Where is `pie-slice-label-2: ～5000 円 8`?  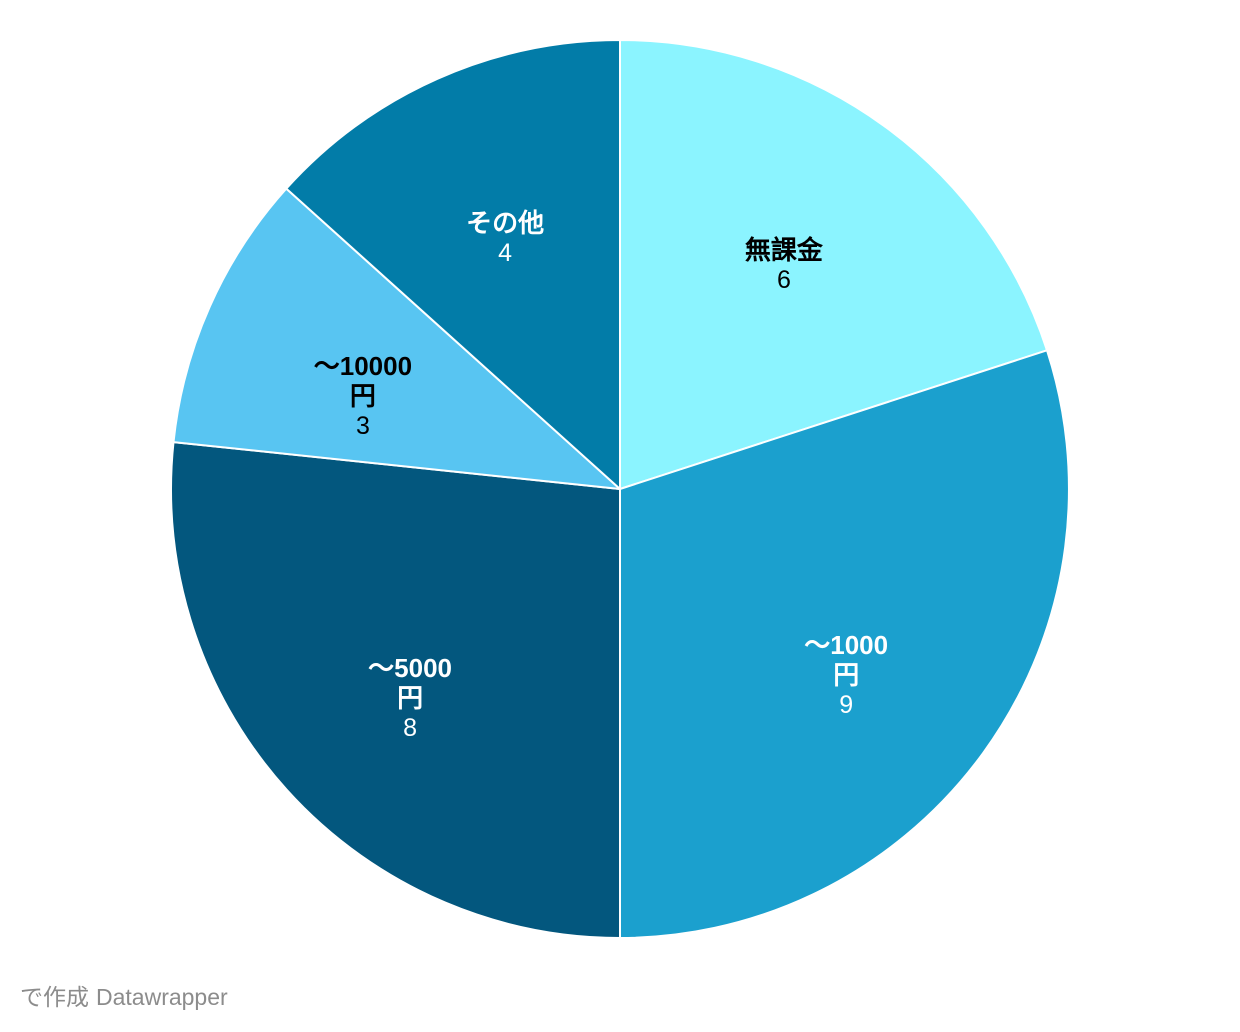
pie-slice-label-2: ～5000 円 8 is located at coordinates (410, 697).